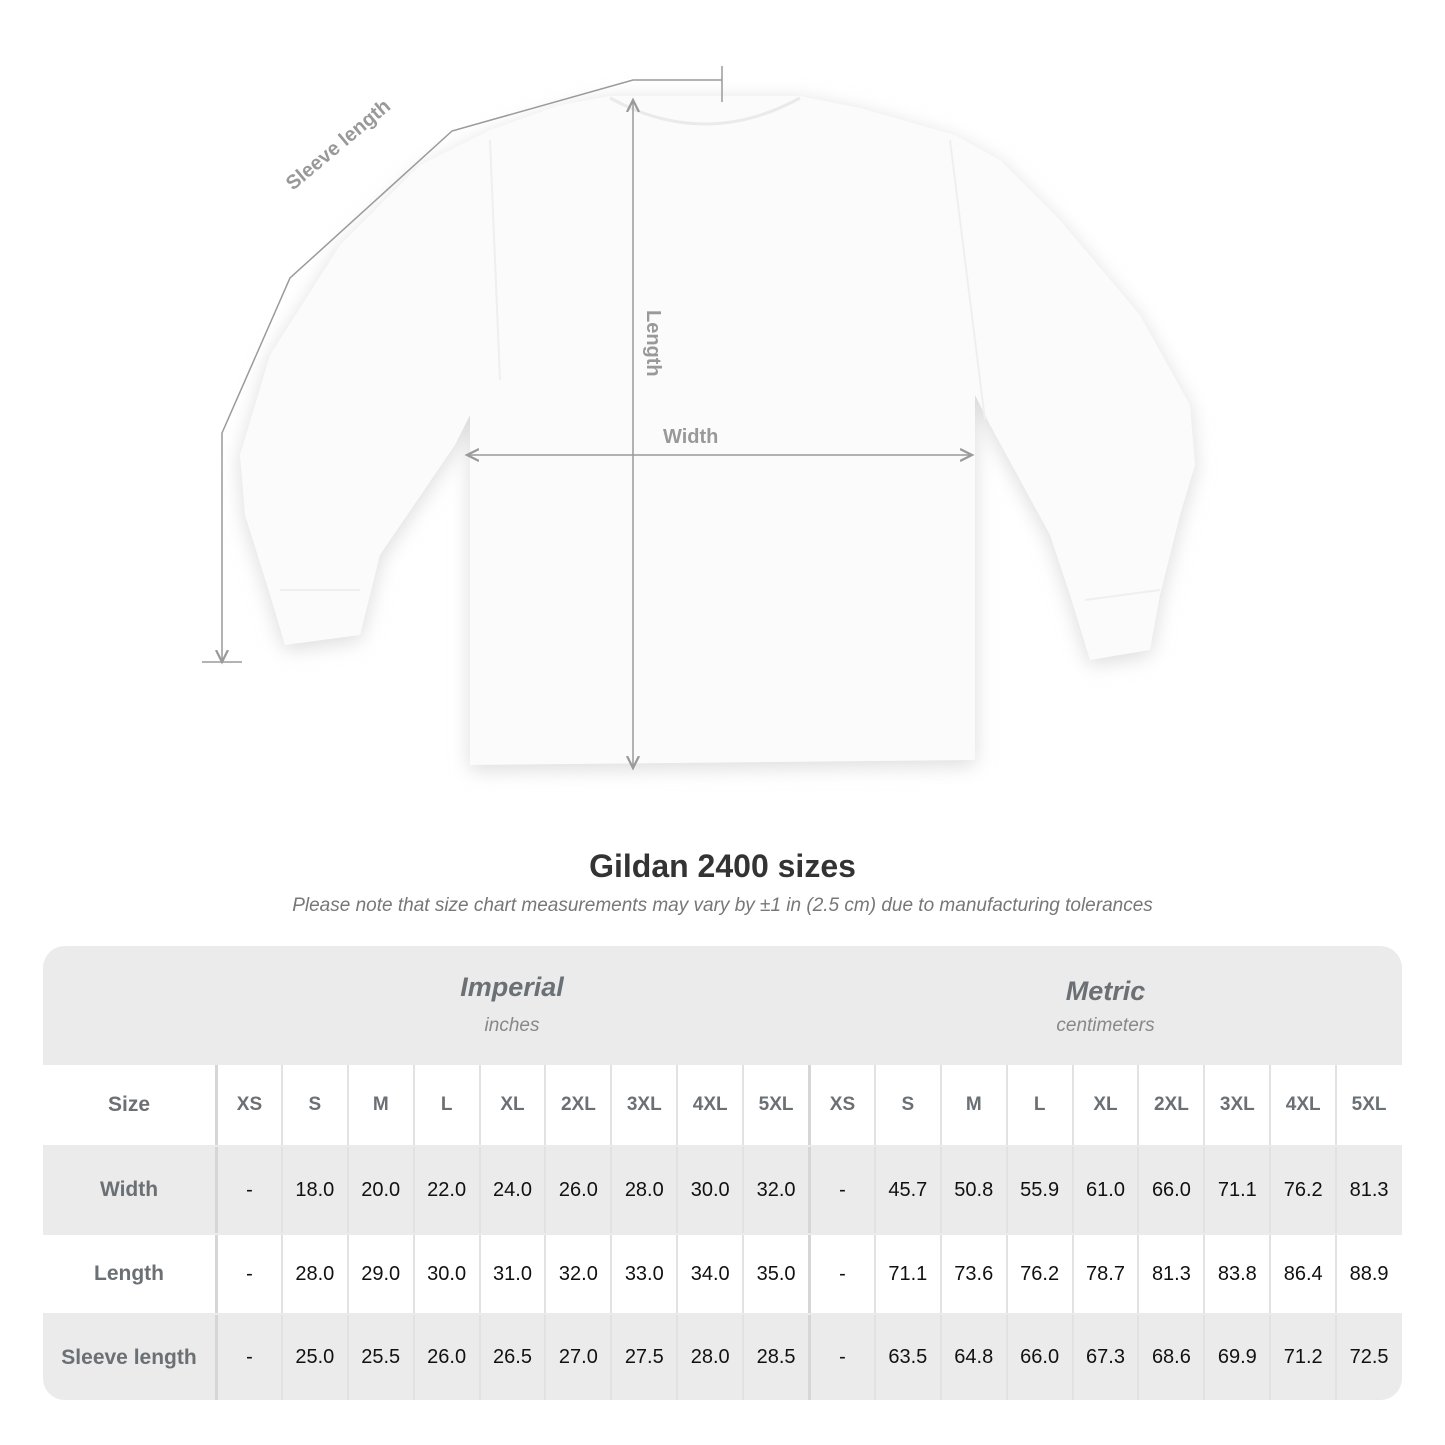 This screenshot has width=1445, height=1445. I want to click on metric-size-header: 4XL, so click(1302, 1105).